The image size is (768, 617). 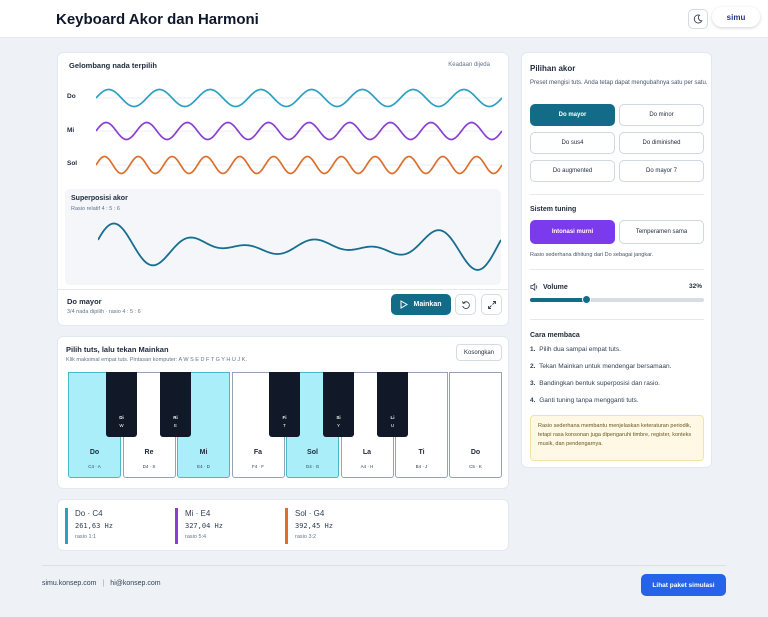 What do you see at coordinates (89, 513) in the screenshot?
I see `note-title: Do · C4` at bounding box center [89, 513].